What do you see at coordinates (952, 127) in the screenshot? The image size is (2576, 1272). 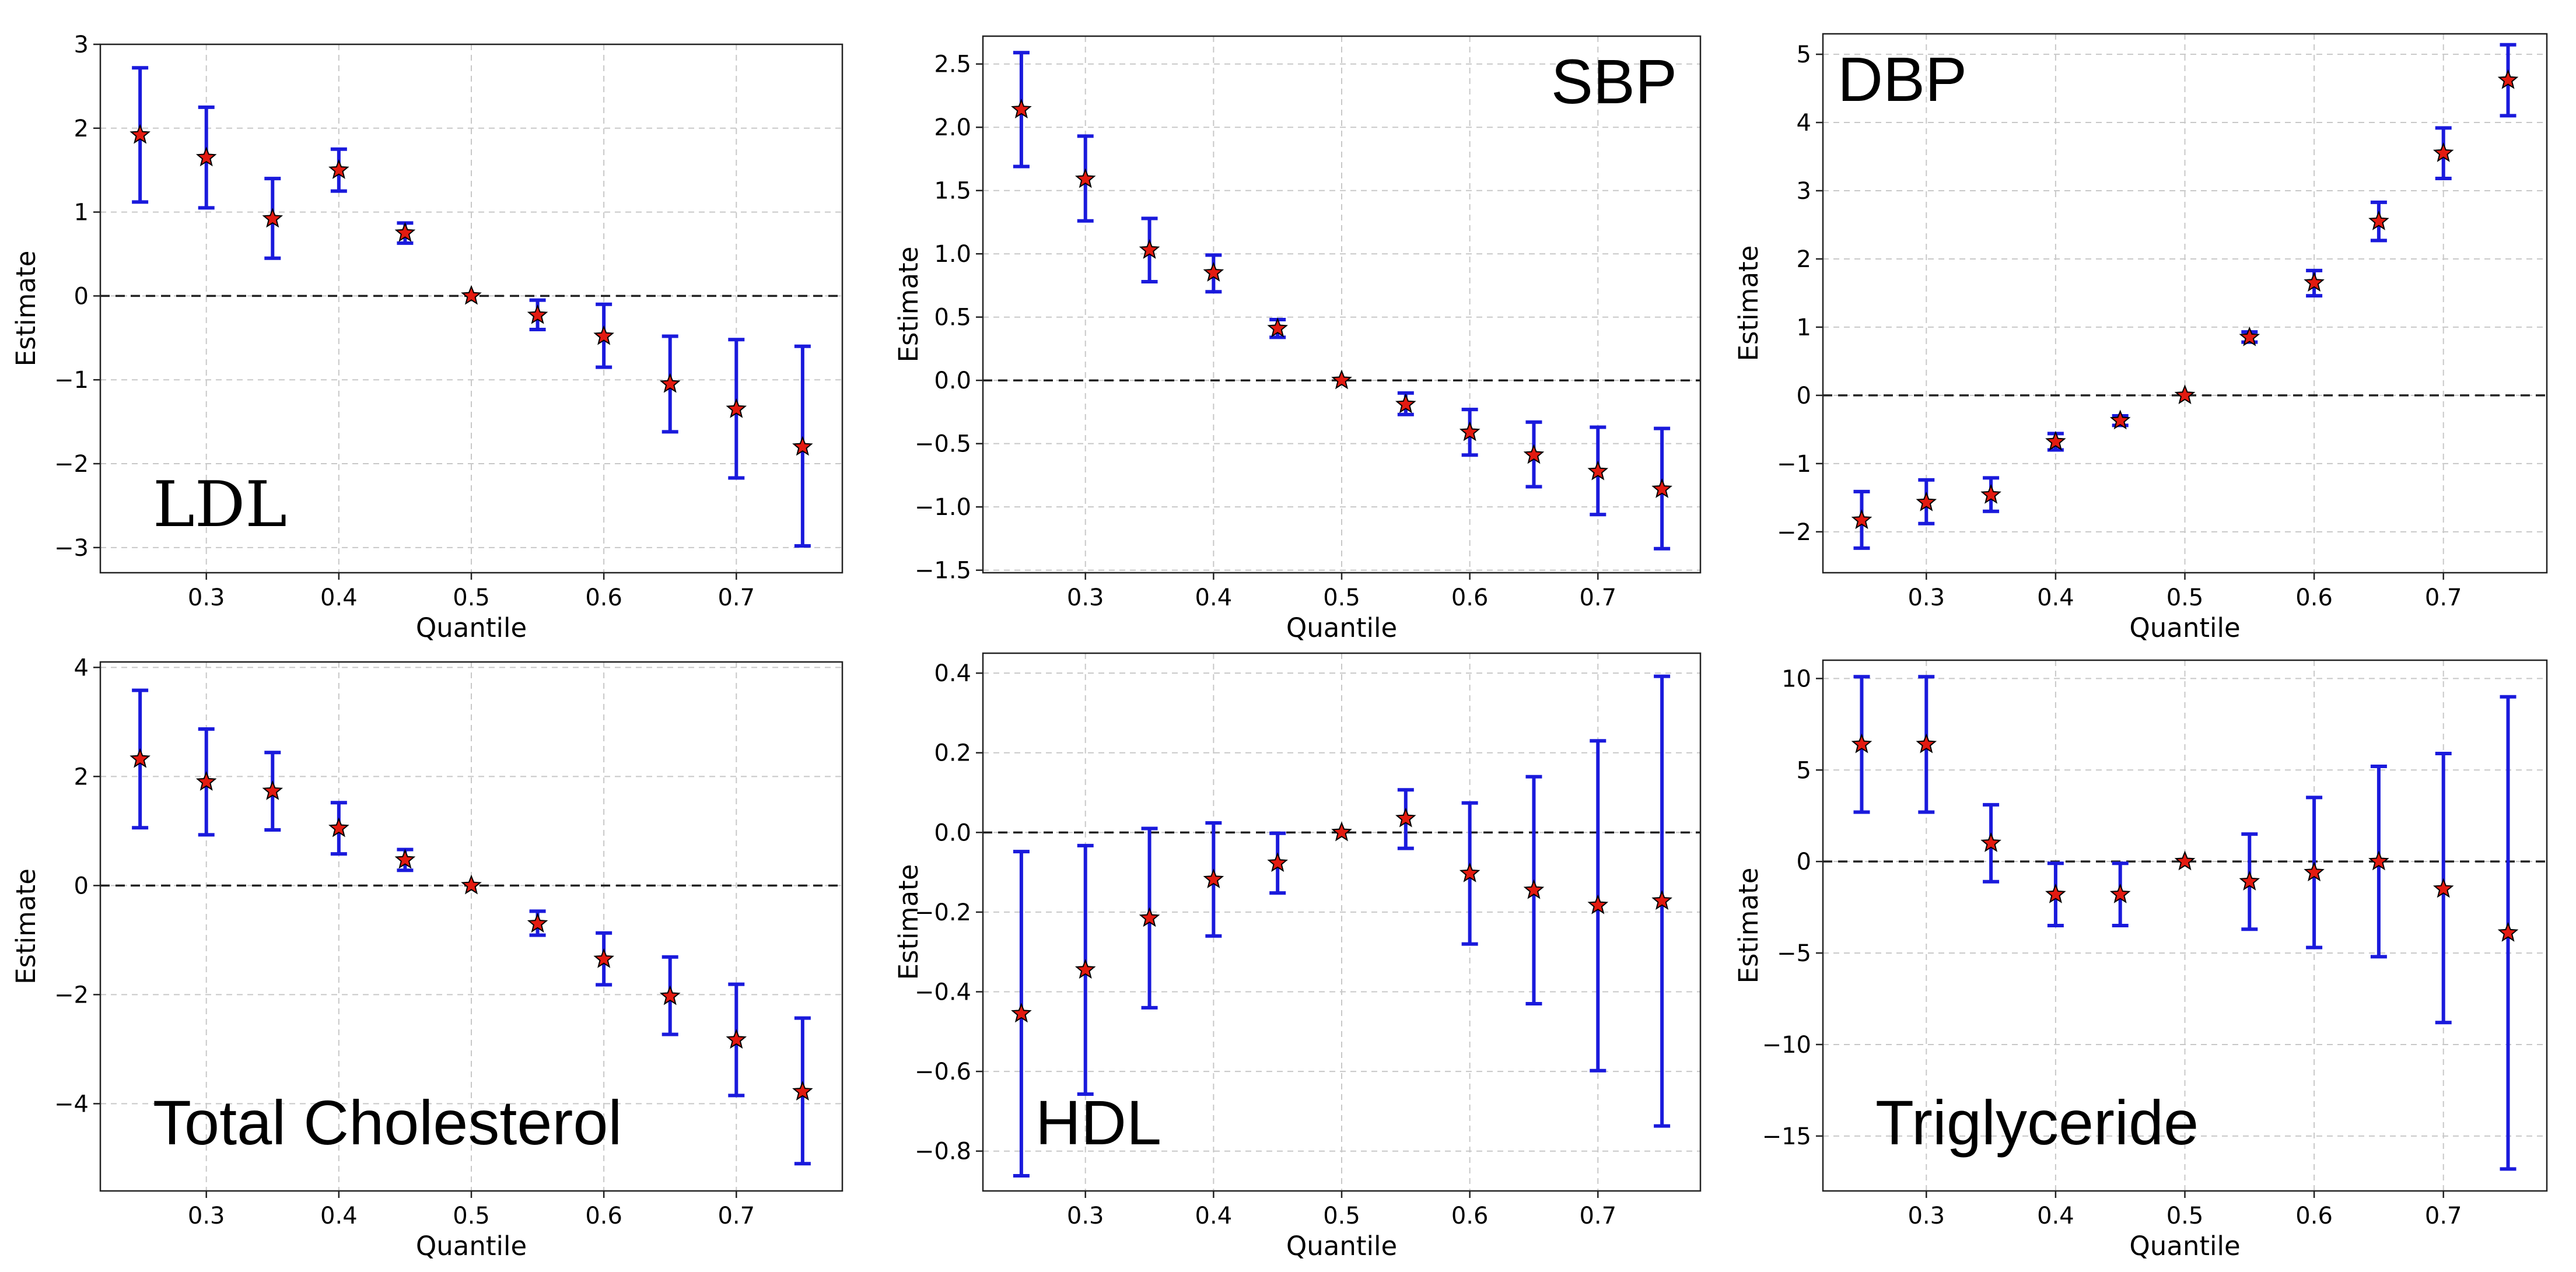 I see `y-tick-label: 2.0` at bounding box center [952, 127].